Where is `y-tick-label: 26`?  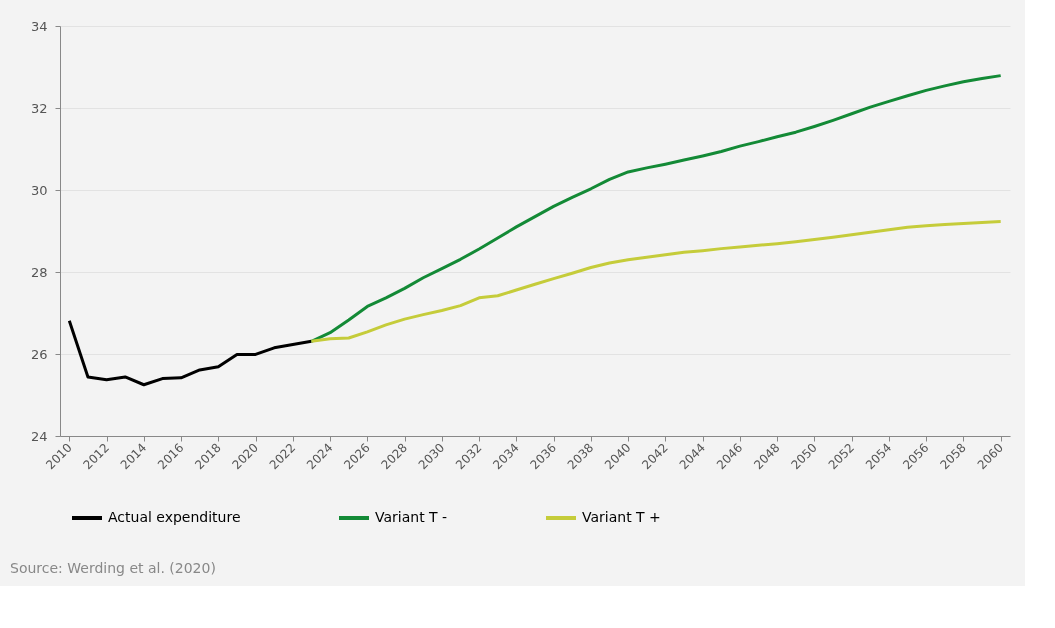 y-tick-label: 26 is located at coordinates (39, 354).